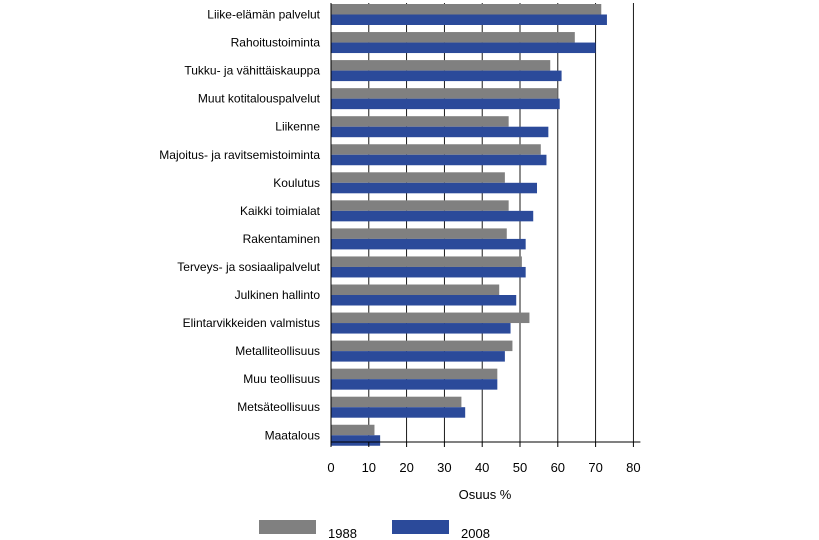 Image resolution: width=819 pixels, height=540 pixels. I want to click on x-tick-label: 50, so click(520, 467).